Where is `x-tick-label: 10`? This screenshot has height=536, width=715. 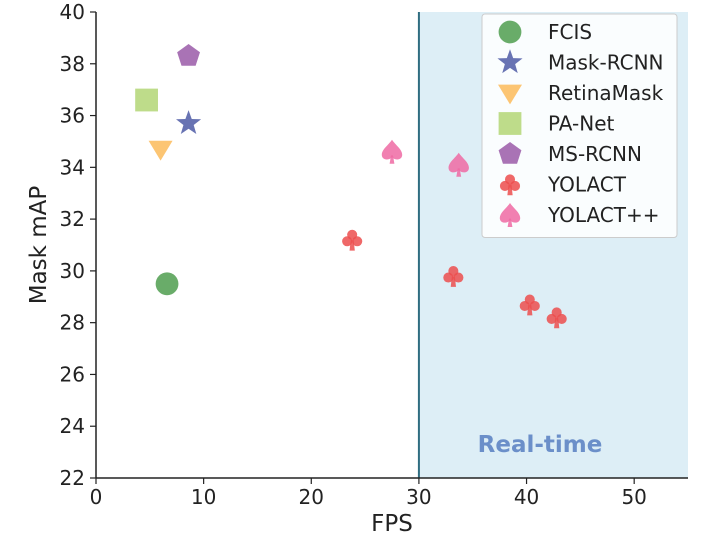
x-tick-label: 10 is located at coordinates (203, 497).